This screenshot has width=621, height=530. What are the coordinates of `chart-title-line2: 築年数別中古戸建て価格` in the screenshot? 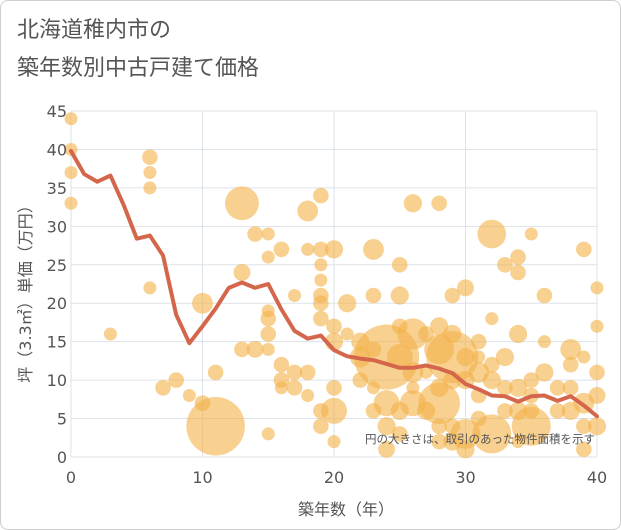 It's located at (138, 68).